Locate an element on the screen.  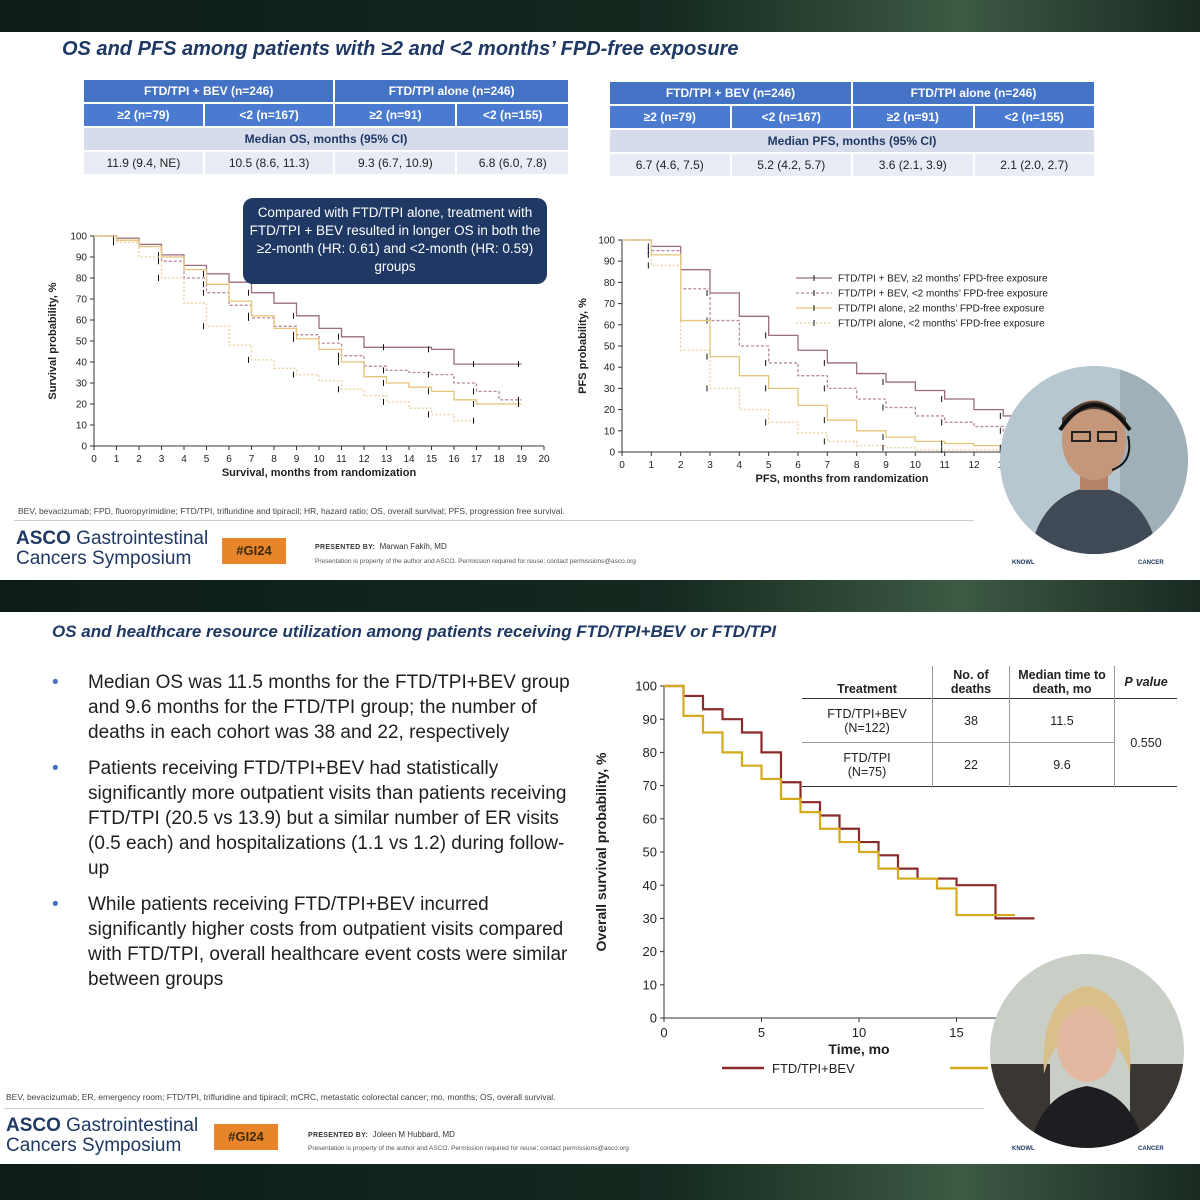
x-tick-label: 11 is located at coordinates (341, 459).